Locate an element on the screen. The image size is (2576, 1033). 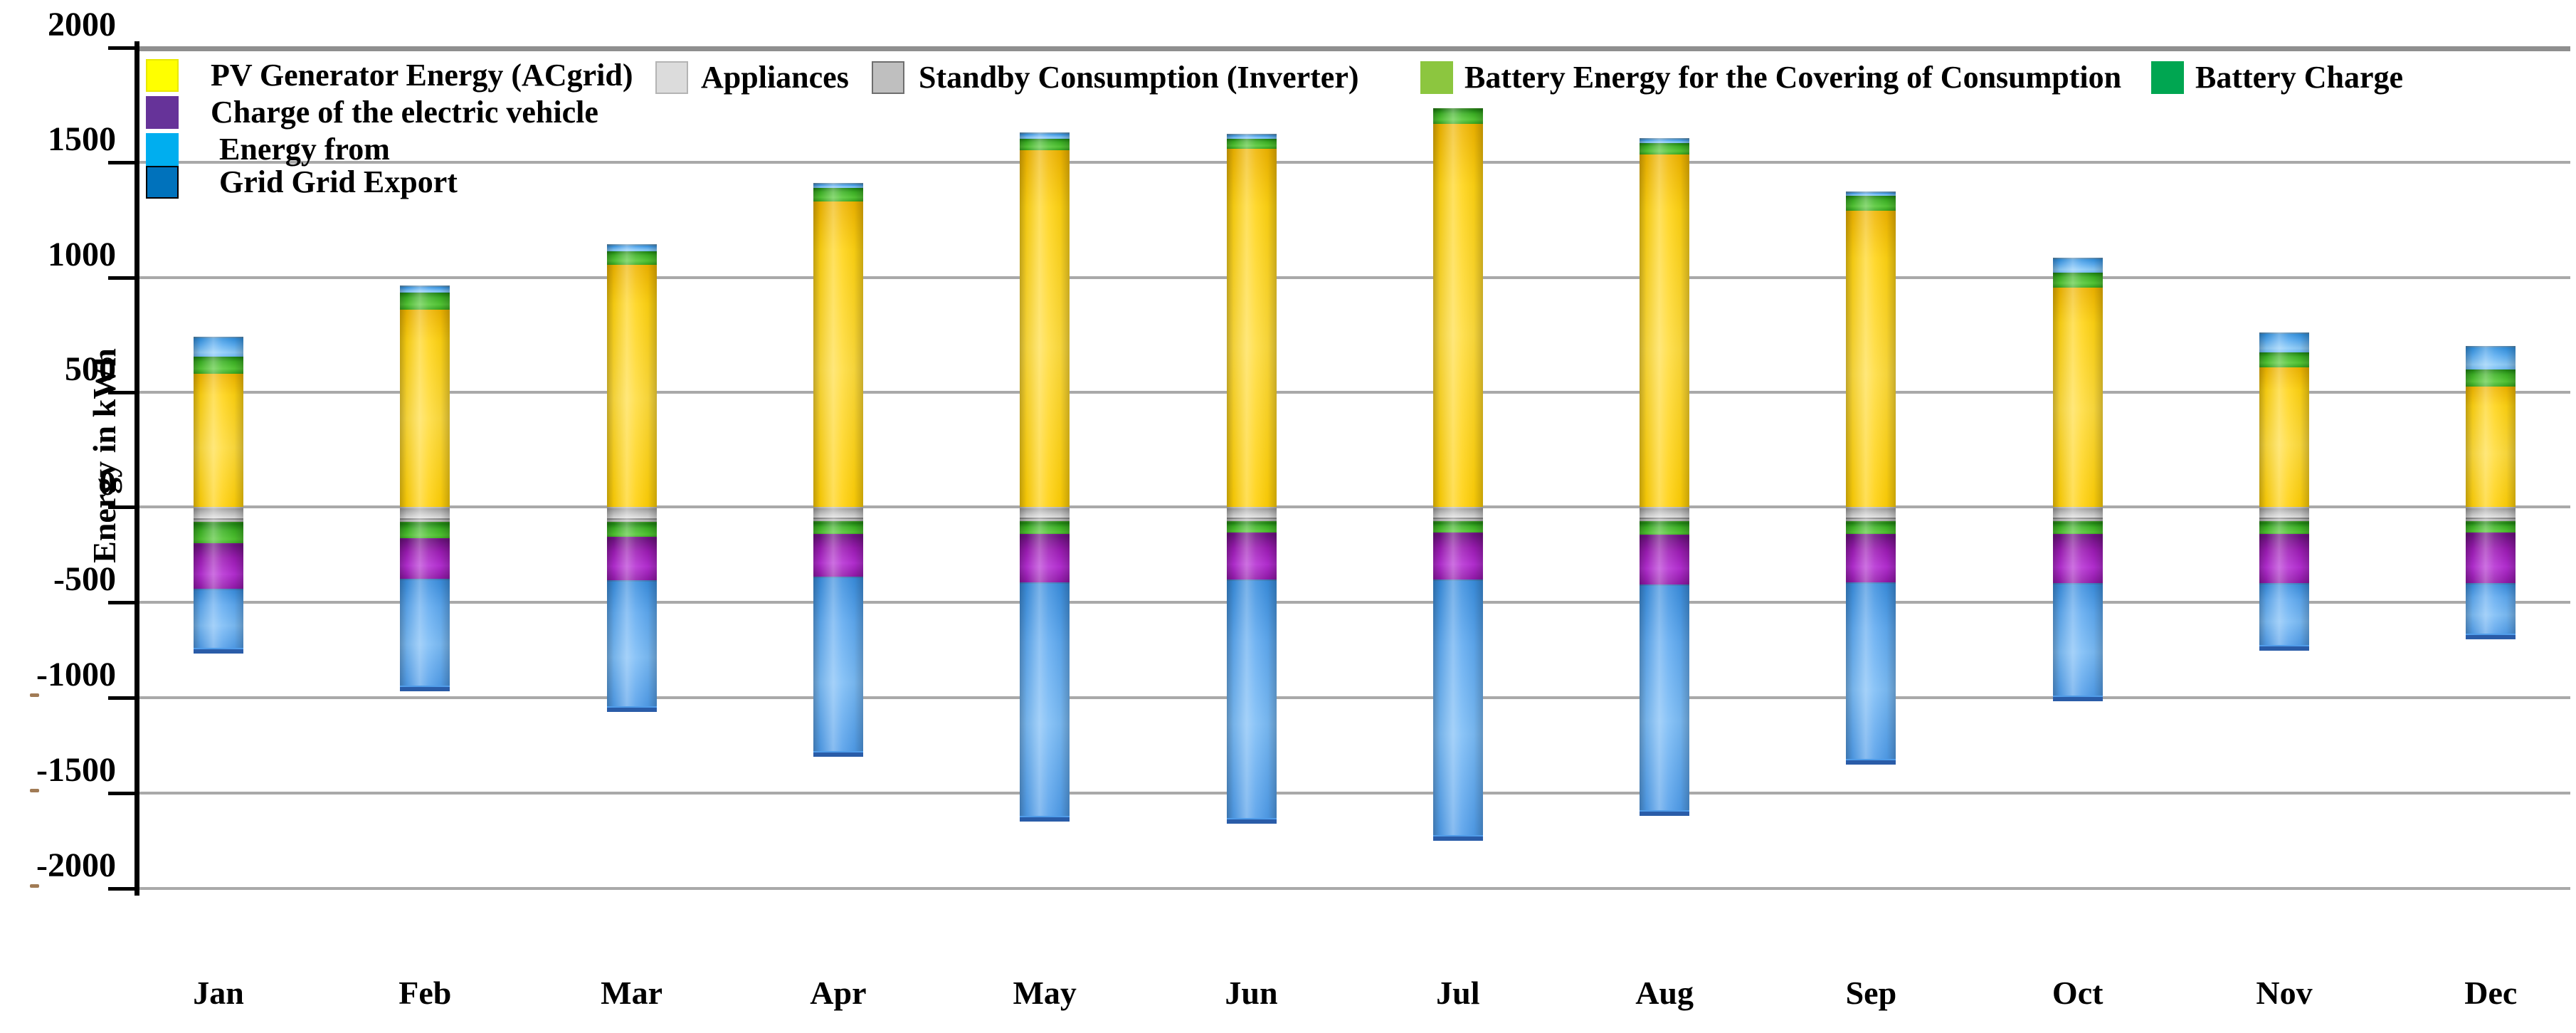
legend-swatch-pv is located at coordinates (162, 75).